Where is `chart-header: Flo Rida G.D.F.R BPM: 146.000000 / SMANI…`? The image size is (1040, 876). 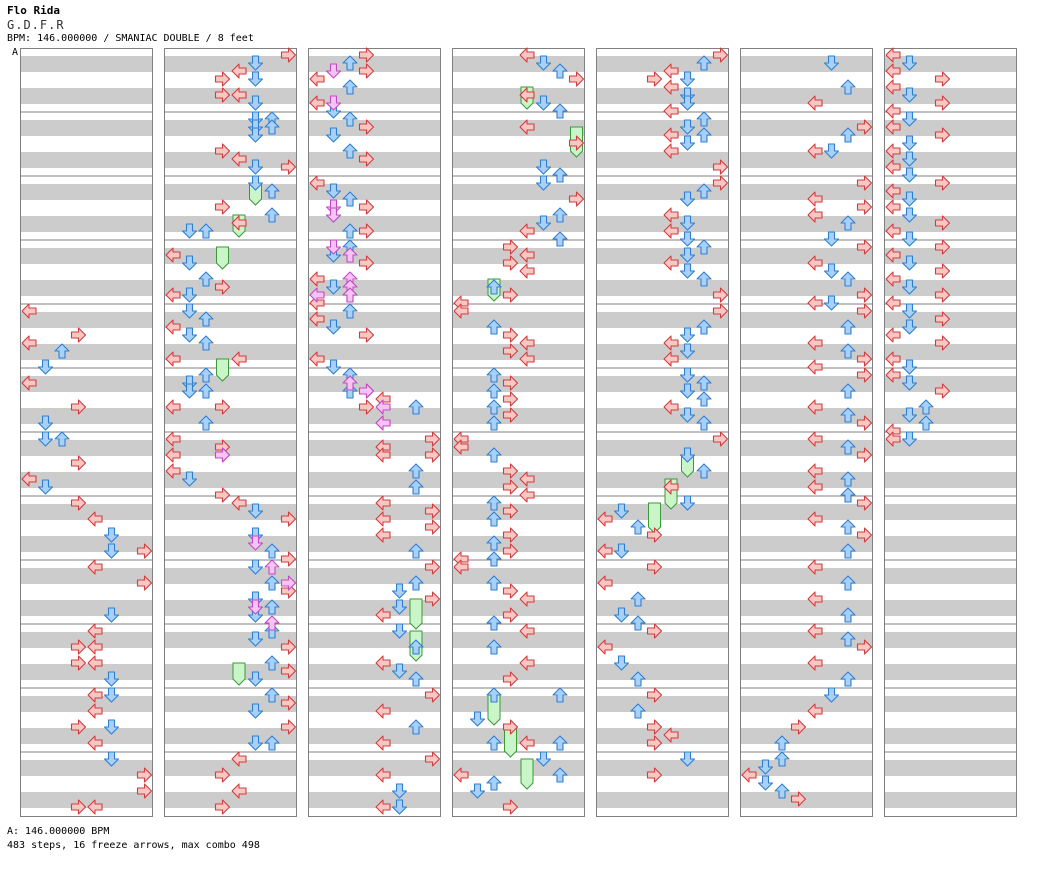
chart-header: Flo Rida G.D.F.R BPM: 146.000000 / SMANI… is located at coordinates (130, 24).